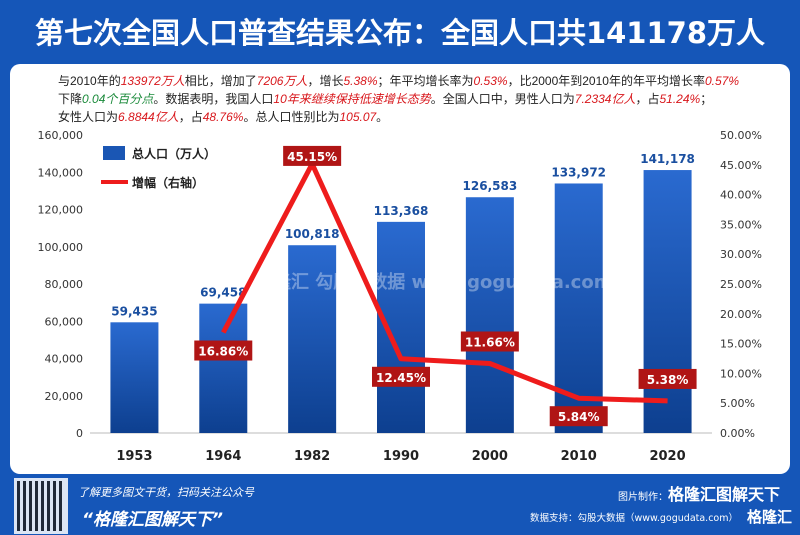  Describe the element at coordinates (312, 234) in the screenshot. I see `bar-value-label: 100,818` at that location.